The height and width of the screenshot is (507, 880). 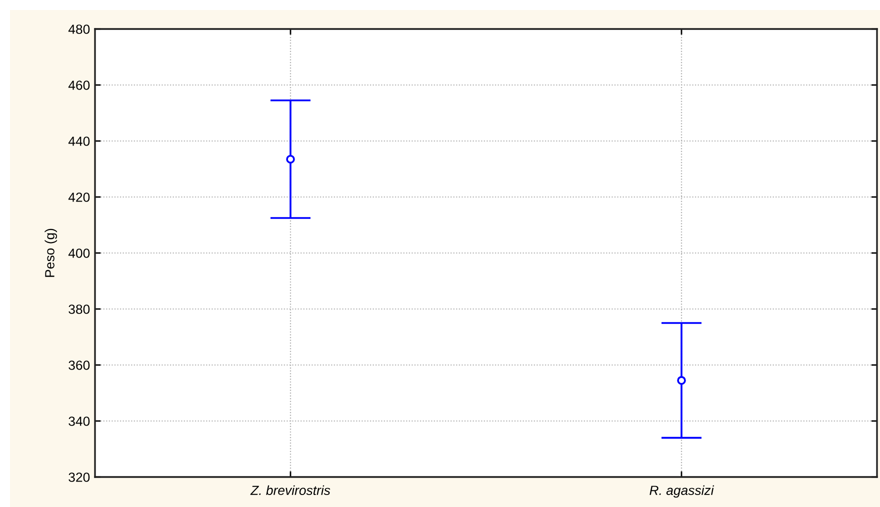 What do you see at coordinates (79, 421) in the screenshot?
I see `y-tick-label: 340` at bounding box center [79, 421].